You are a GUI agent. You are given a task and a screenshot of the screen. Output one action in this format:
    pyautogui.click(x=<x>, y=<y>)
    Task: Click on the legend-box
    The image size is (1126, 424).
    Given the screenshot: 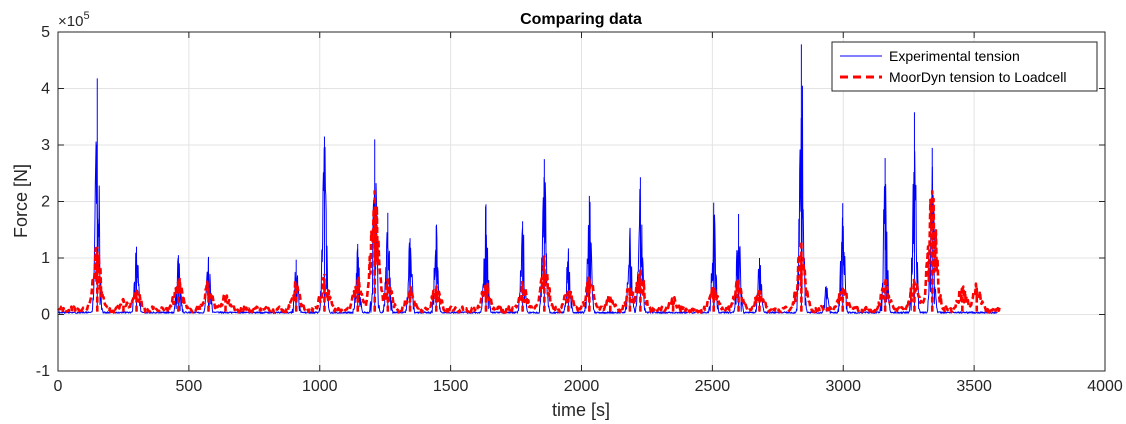 What is the action you would take?
    pyautogui.click(x=964, y=66)
    